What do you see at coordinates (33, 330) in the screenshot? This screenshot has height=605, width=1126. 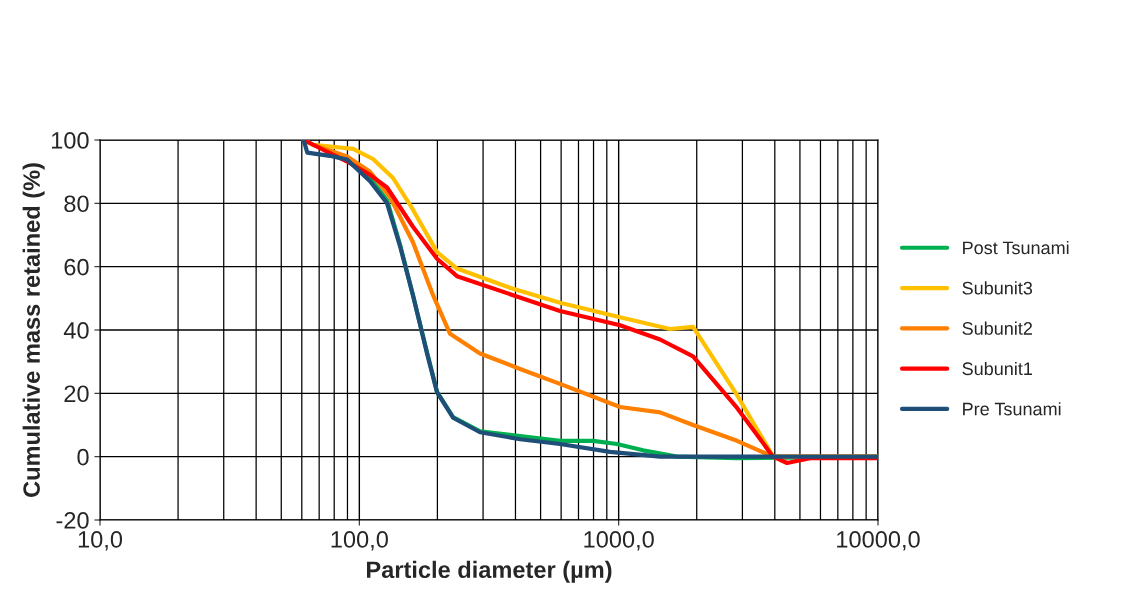 I see `y-axis-title: Cumulative mass retained (%)` at bounding box center [33, 330].